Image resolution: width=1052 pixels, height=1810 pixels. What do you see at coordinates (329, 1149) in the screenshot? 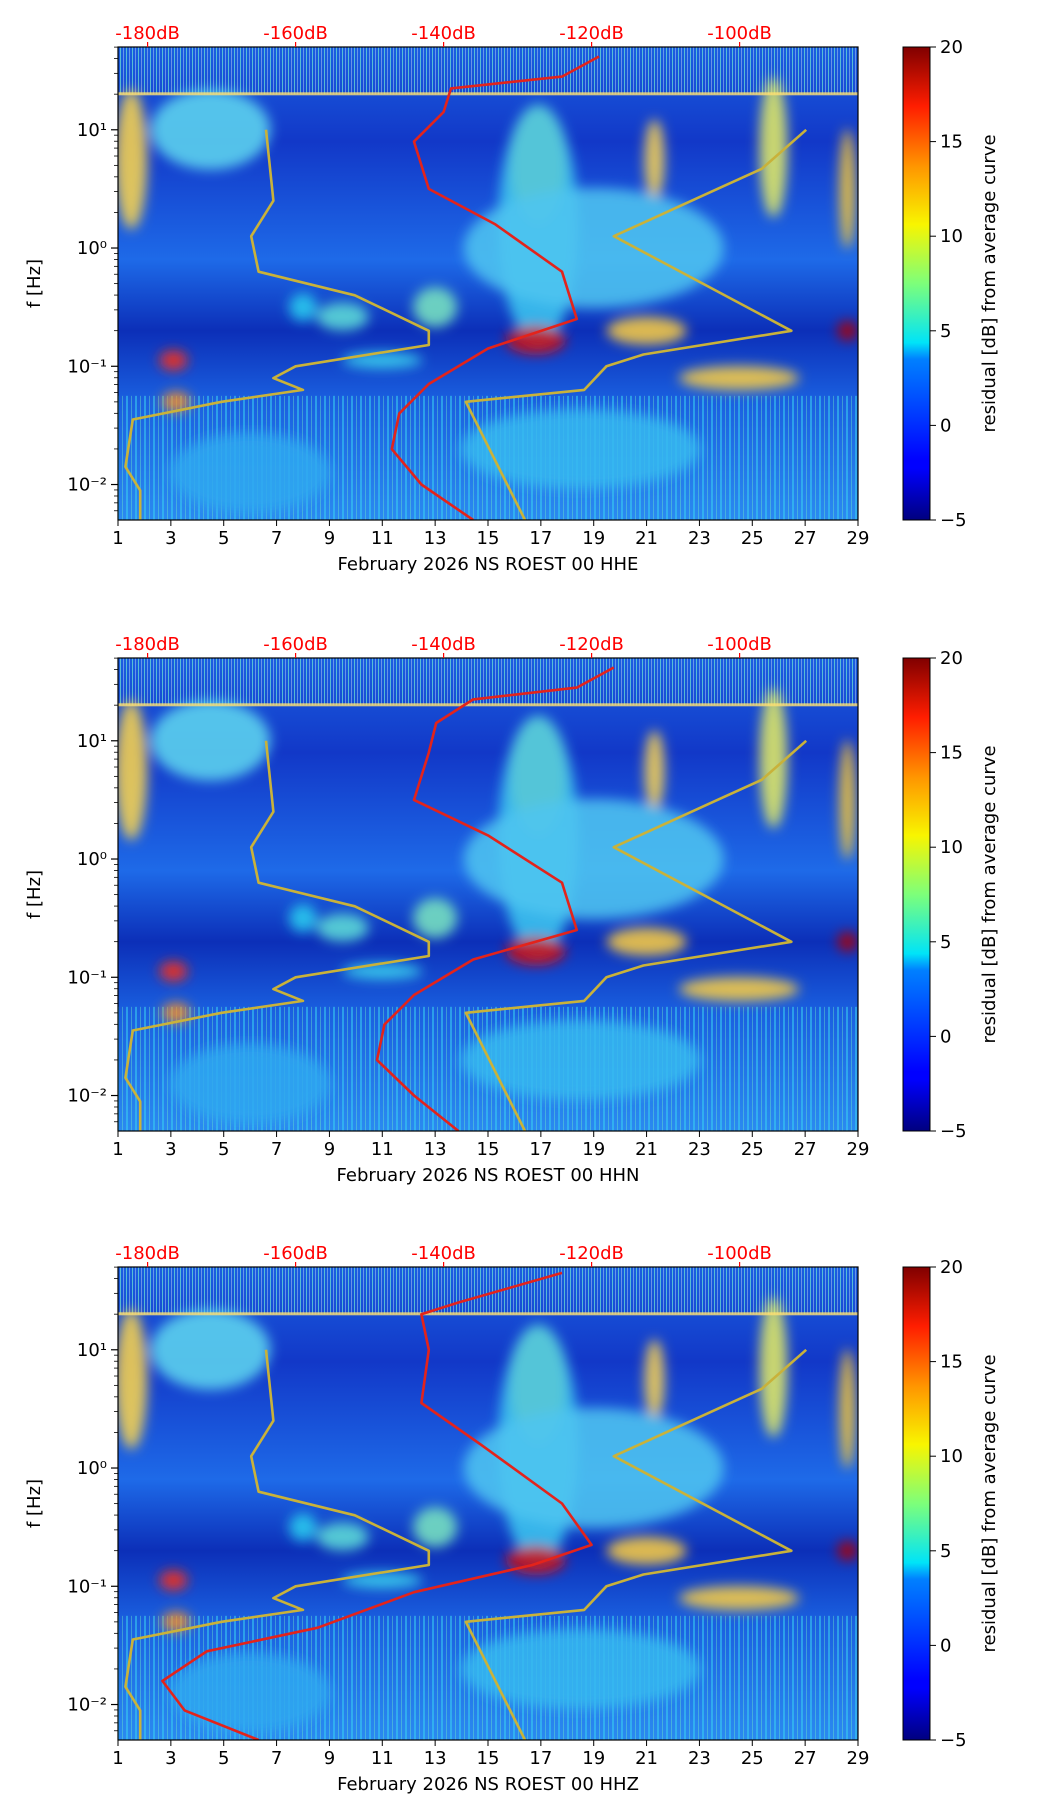
I see `x-tick-label: 9` at bounding box center [329, 1149].